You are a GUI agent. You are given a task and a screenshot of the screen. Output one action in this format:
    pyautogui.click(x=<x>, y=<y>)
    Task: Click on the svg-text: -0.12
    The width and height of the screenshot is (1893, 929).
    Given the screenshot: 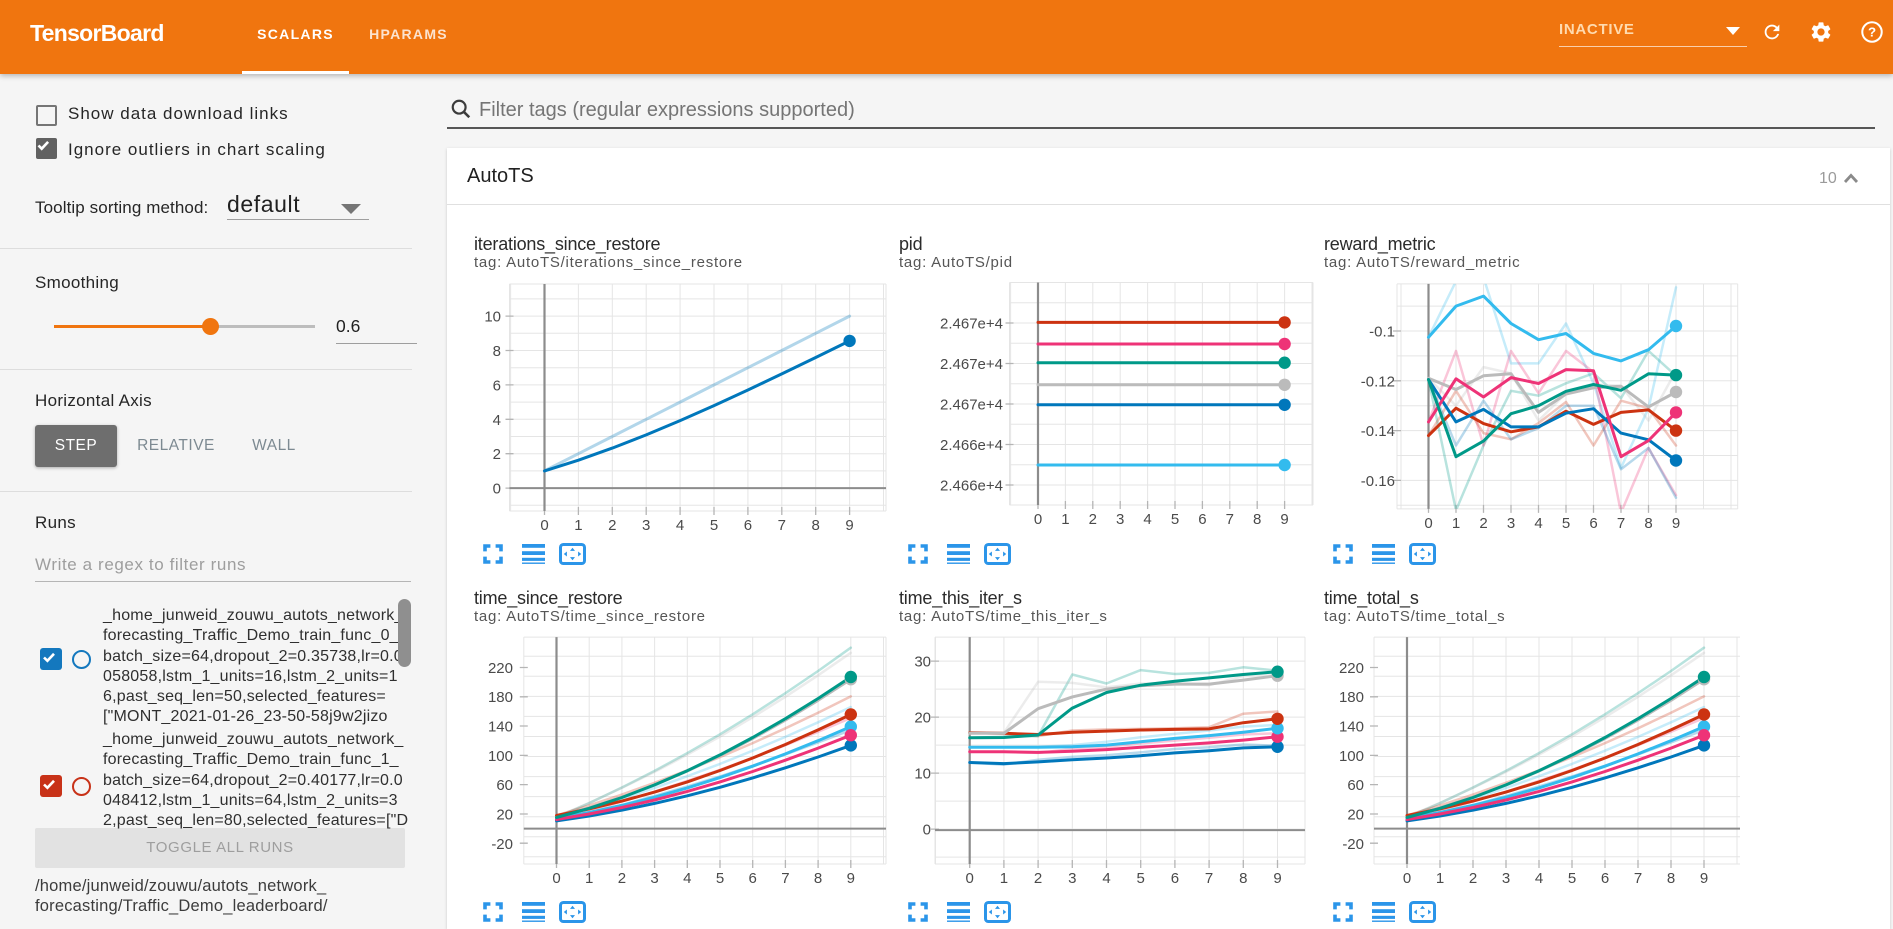 What is the action you would take?
    pyautogui.click(x=1378, y=381)
    